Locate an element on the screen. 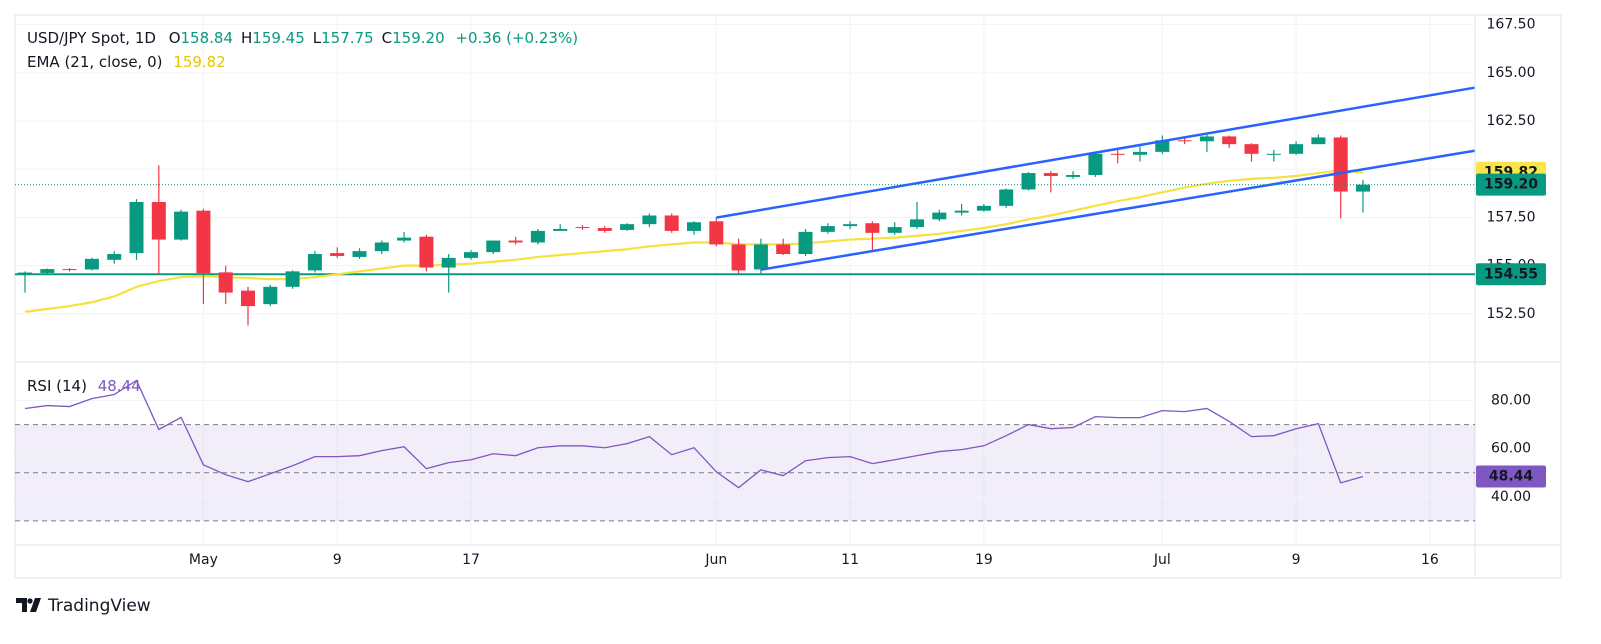  trend-line is located at coordinates (1117, 210).